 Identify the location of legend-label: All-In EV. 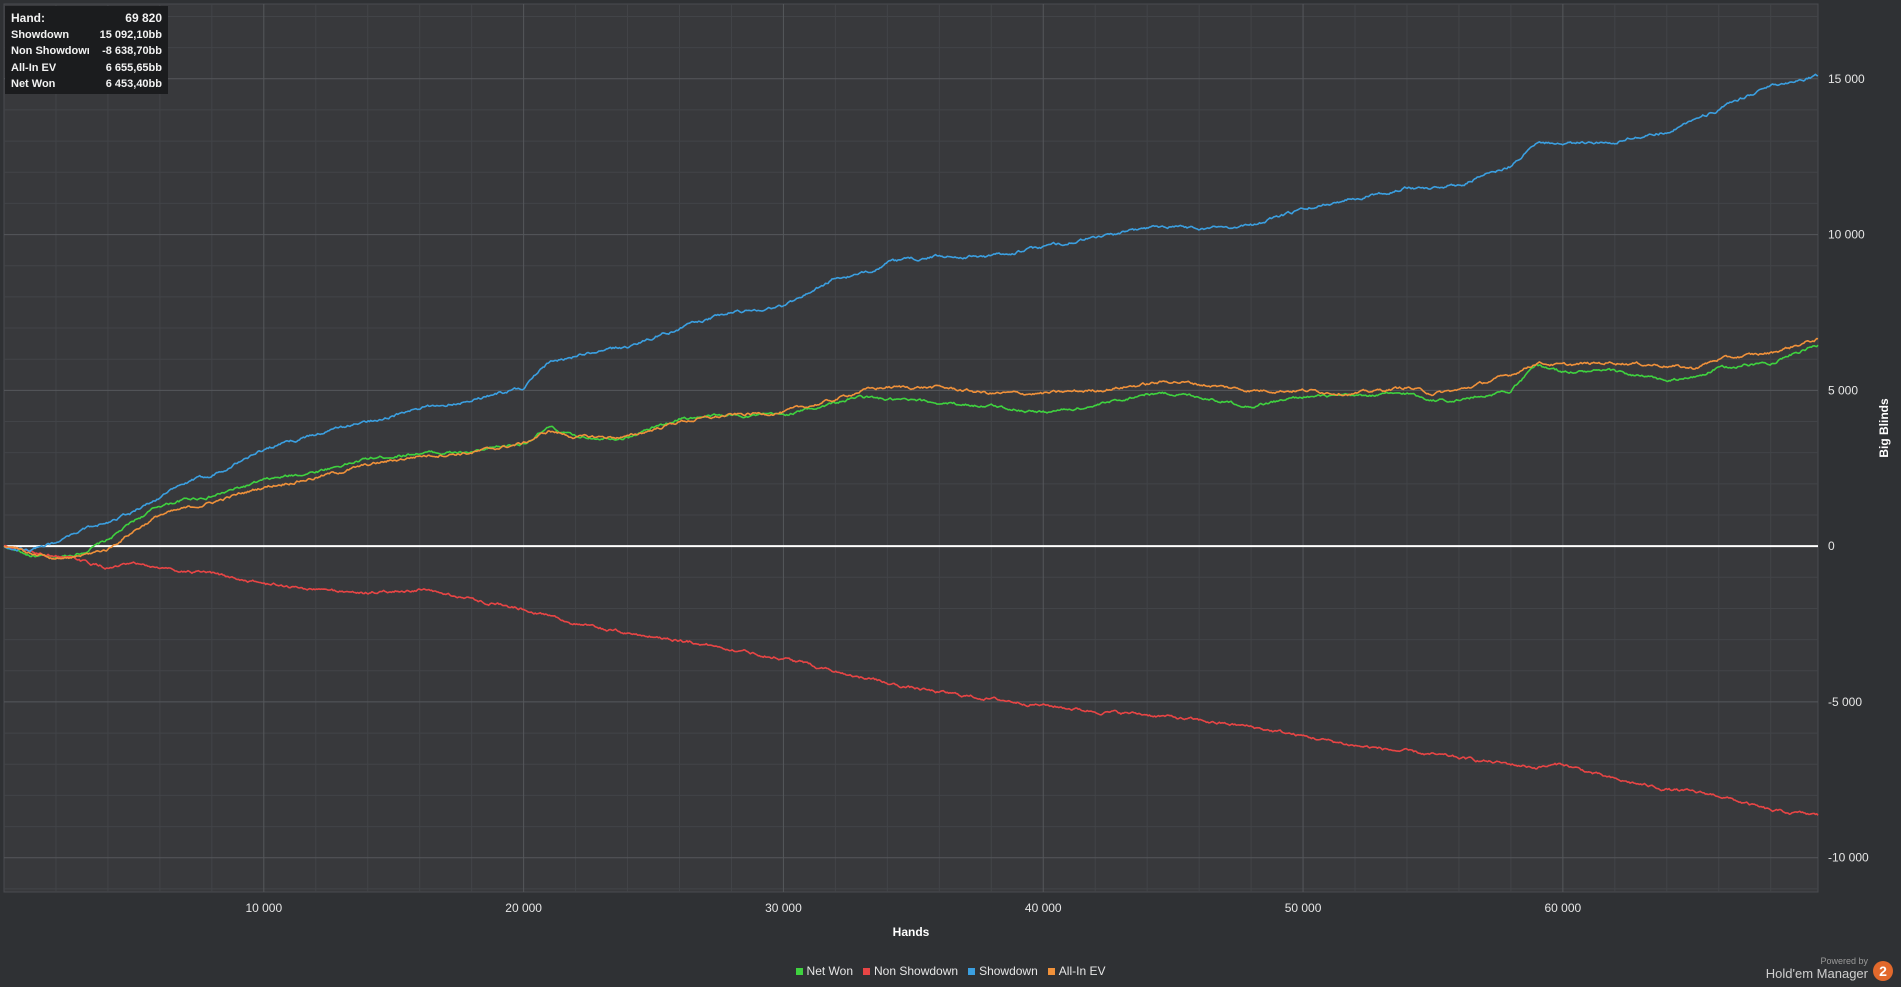
(1082, 971).